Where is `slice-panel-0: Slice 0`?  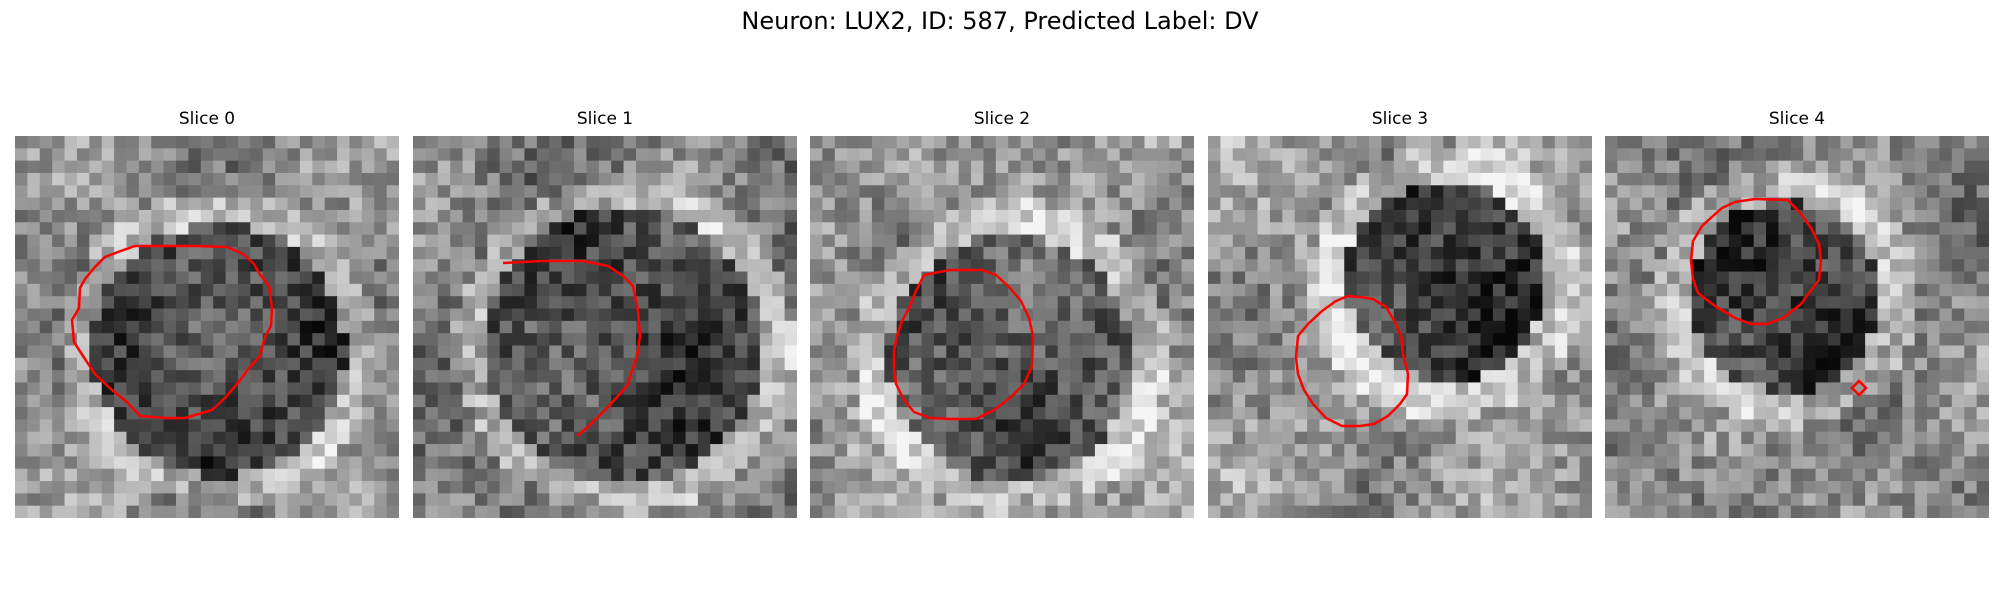
slice-panel-0: Slice 0 is located at coordinates (207, 312).